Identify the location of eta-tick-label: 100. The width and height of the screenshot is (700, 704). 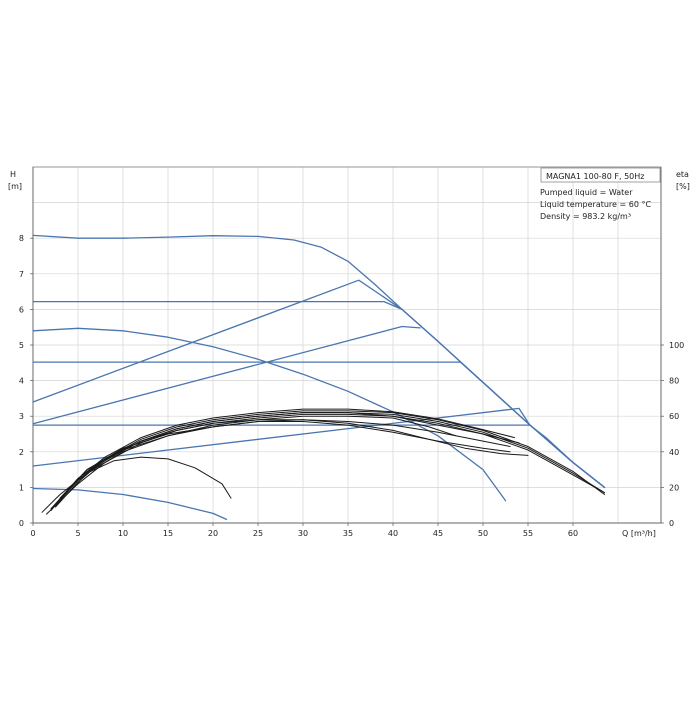
(676, 345).